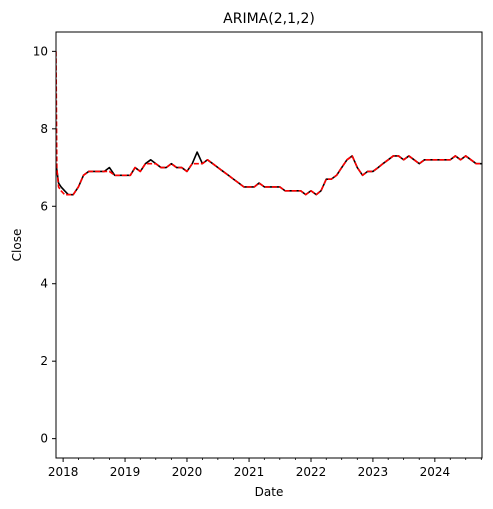  Describe the element at coordinates (311, 472) in the screenshot. I see `x-tick-label: 2022` at that location.